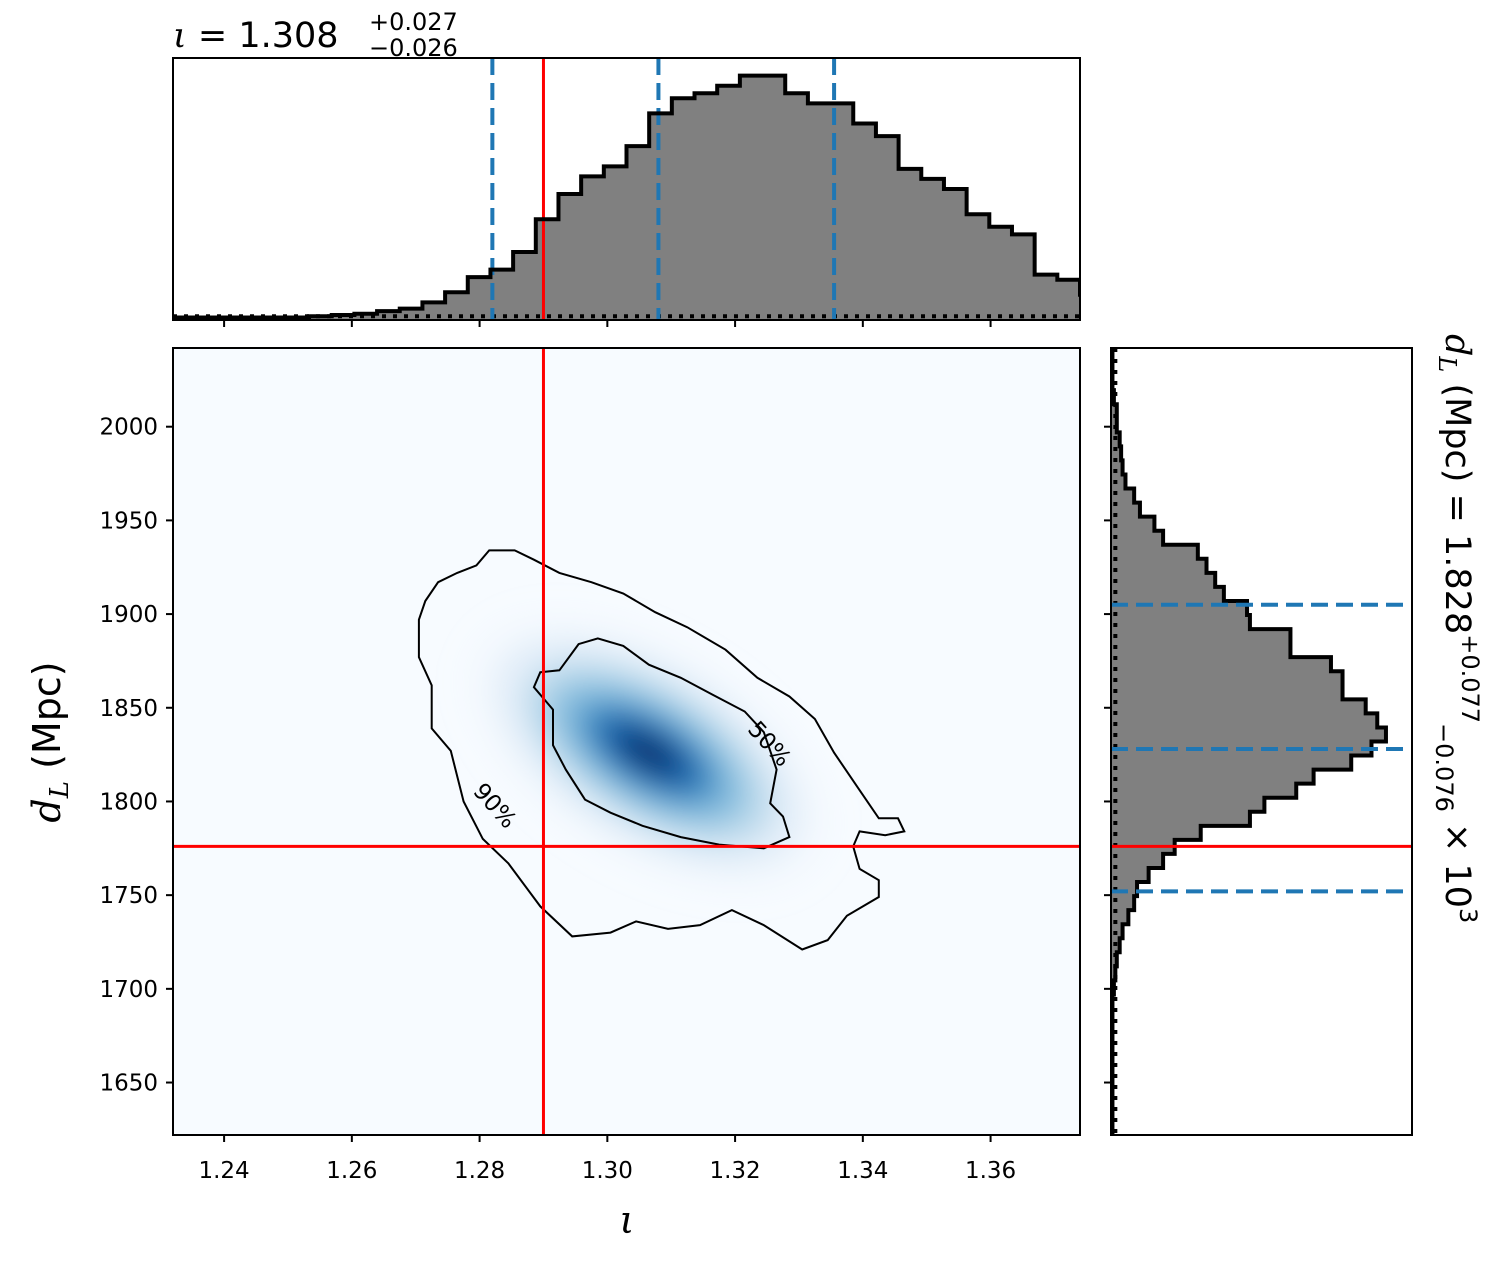 Image resolution: width=1502 pixels, height=1263 pixels. Describe the element at coordinates (627, 1220) in the screenshot. I see `x-axis-label: ι` at that location.